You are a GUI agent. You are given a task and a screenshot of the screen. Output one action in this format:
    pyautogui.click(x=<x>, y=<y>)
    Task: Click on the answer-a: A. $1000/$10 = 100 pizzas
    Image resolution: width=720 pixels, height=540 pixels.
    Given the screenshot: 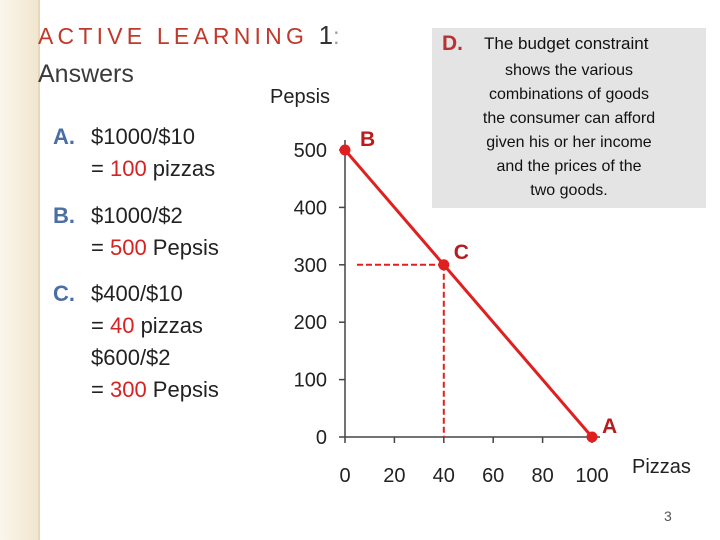 What is the action you would take?
    pyautogui.click(x=134, y=153)
    